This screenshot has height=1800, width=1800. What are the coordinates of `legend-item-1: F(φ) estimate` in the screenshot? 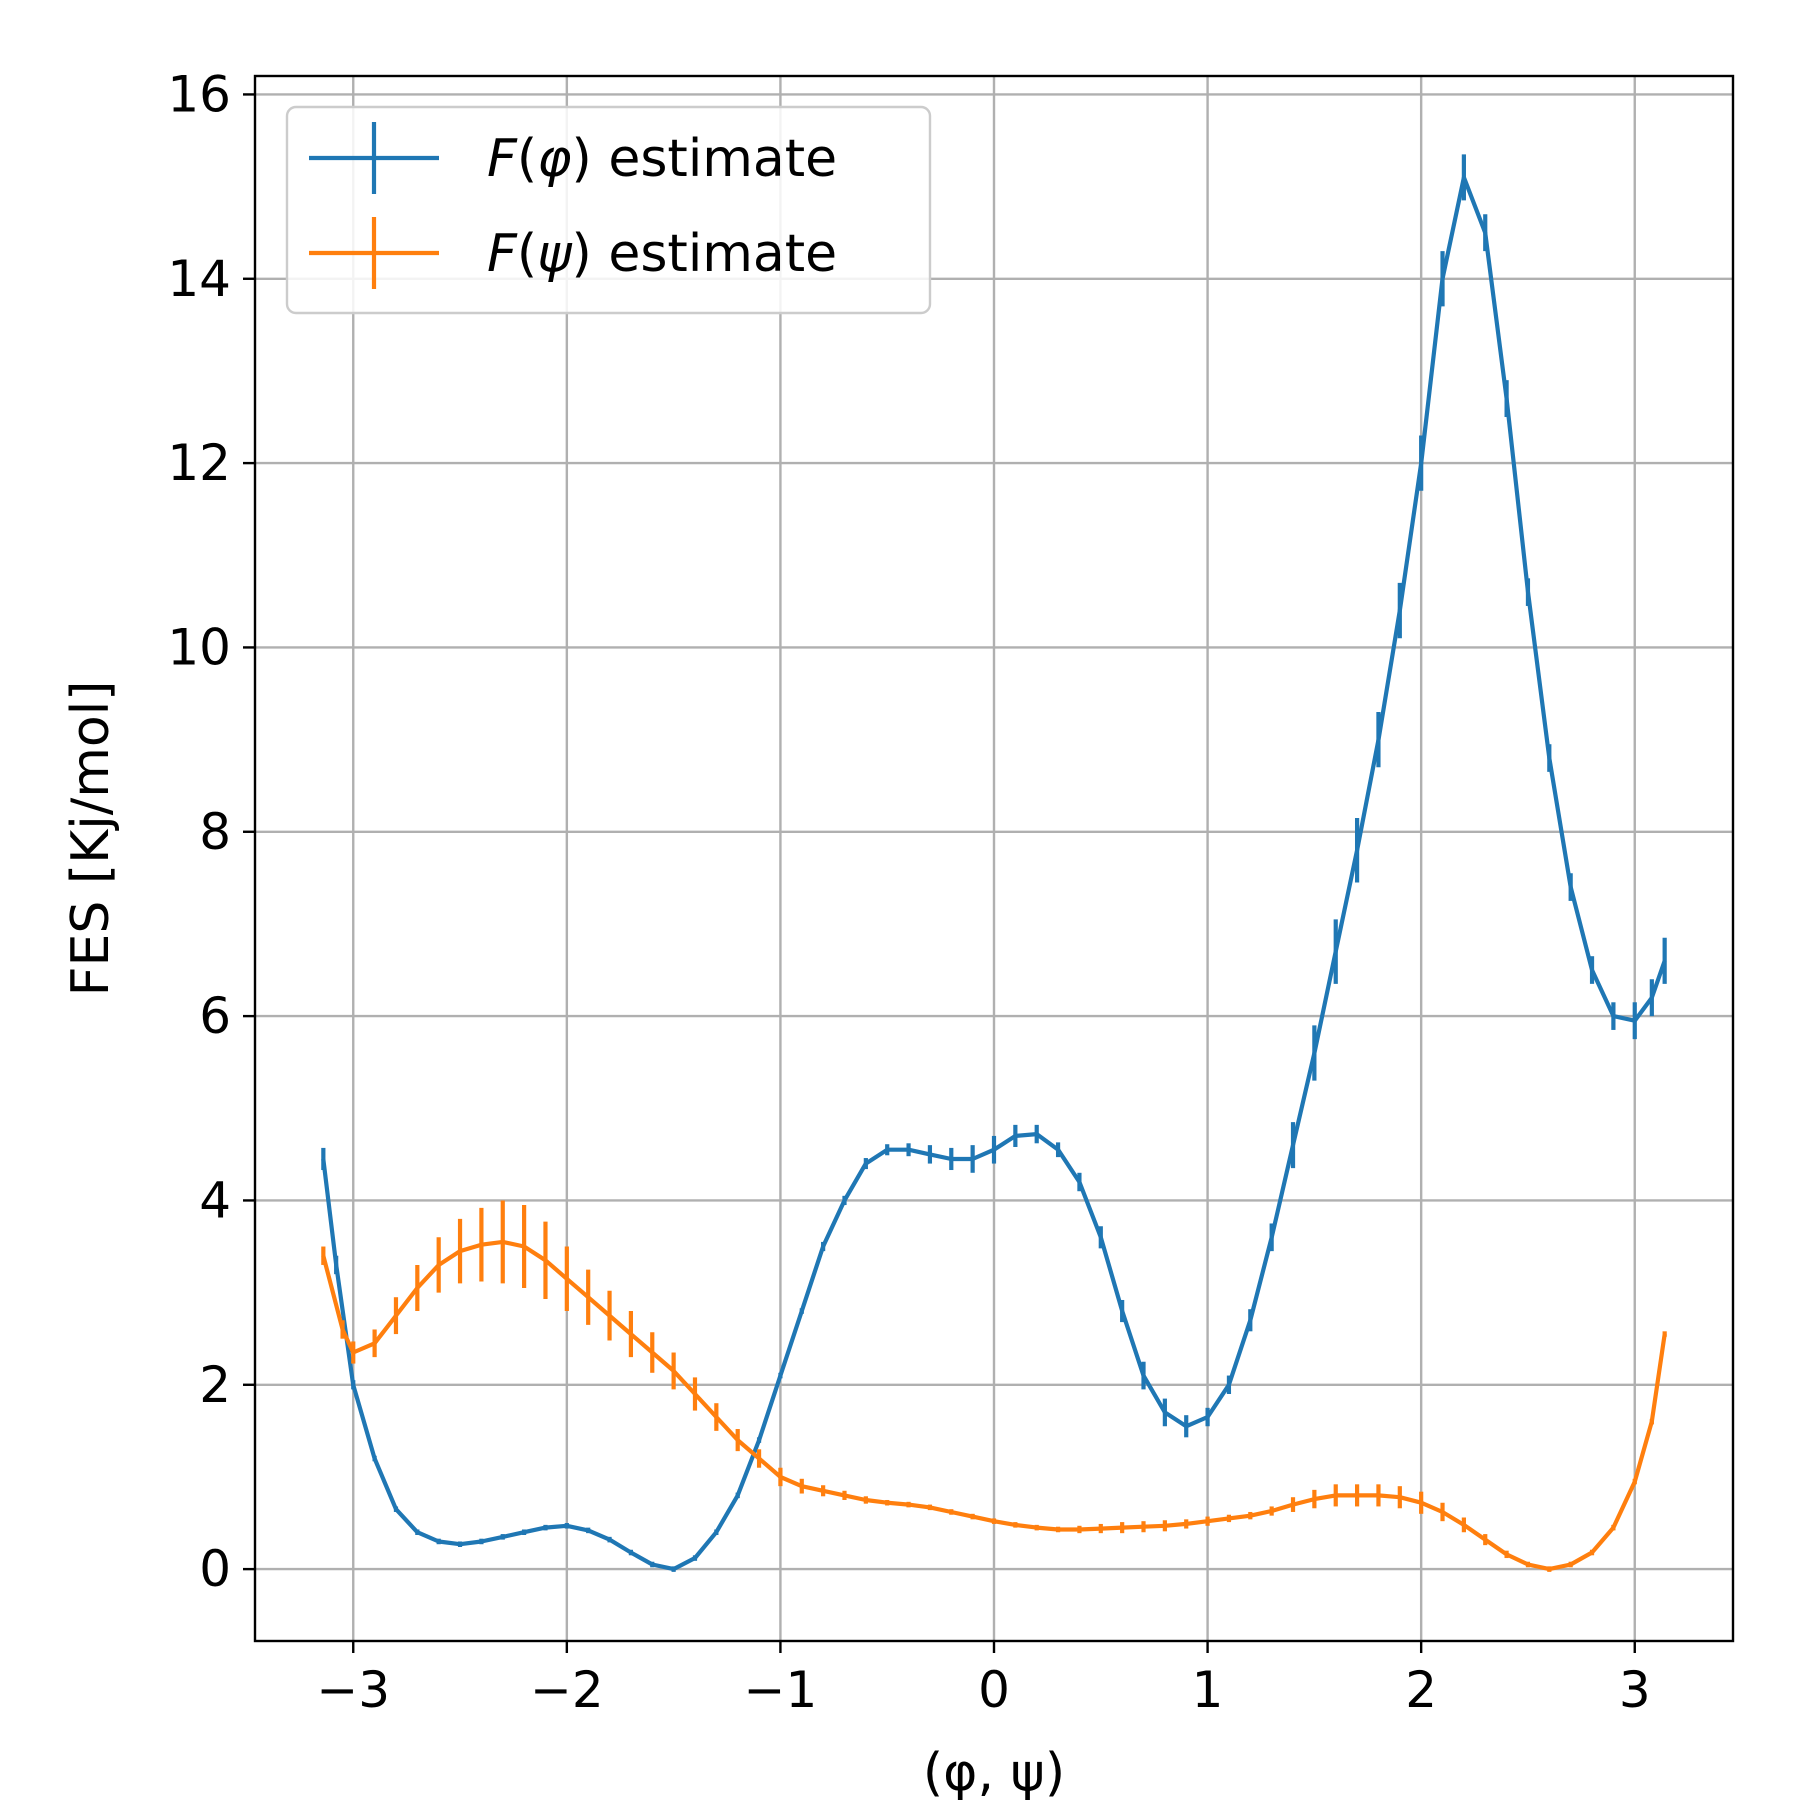 It's located at (573, 158).